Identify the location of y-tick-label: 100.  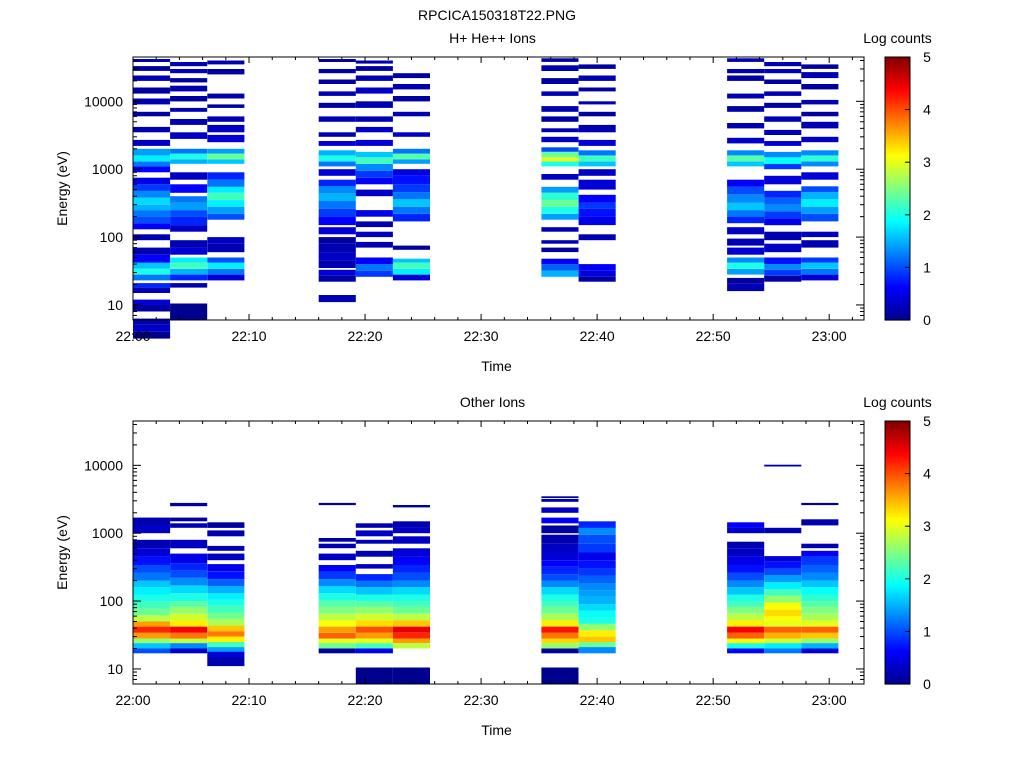
(112, 601).